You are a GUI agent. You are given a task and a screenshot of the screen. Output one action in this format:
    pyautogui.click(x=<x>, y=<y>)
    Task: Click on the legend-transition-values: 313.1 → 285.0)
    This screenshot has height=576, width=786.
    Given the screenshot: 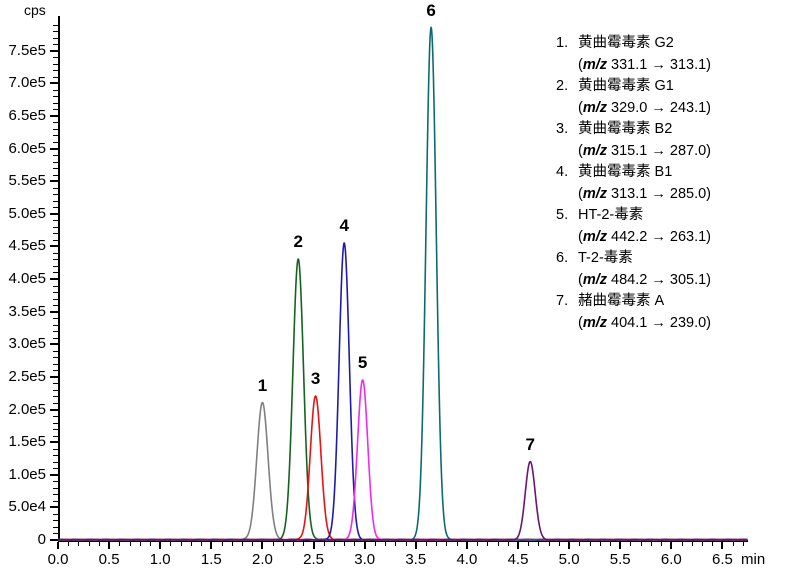 What is the action you would take?
    pyautogui.click(x=659, y=193)
    